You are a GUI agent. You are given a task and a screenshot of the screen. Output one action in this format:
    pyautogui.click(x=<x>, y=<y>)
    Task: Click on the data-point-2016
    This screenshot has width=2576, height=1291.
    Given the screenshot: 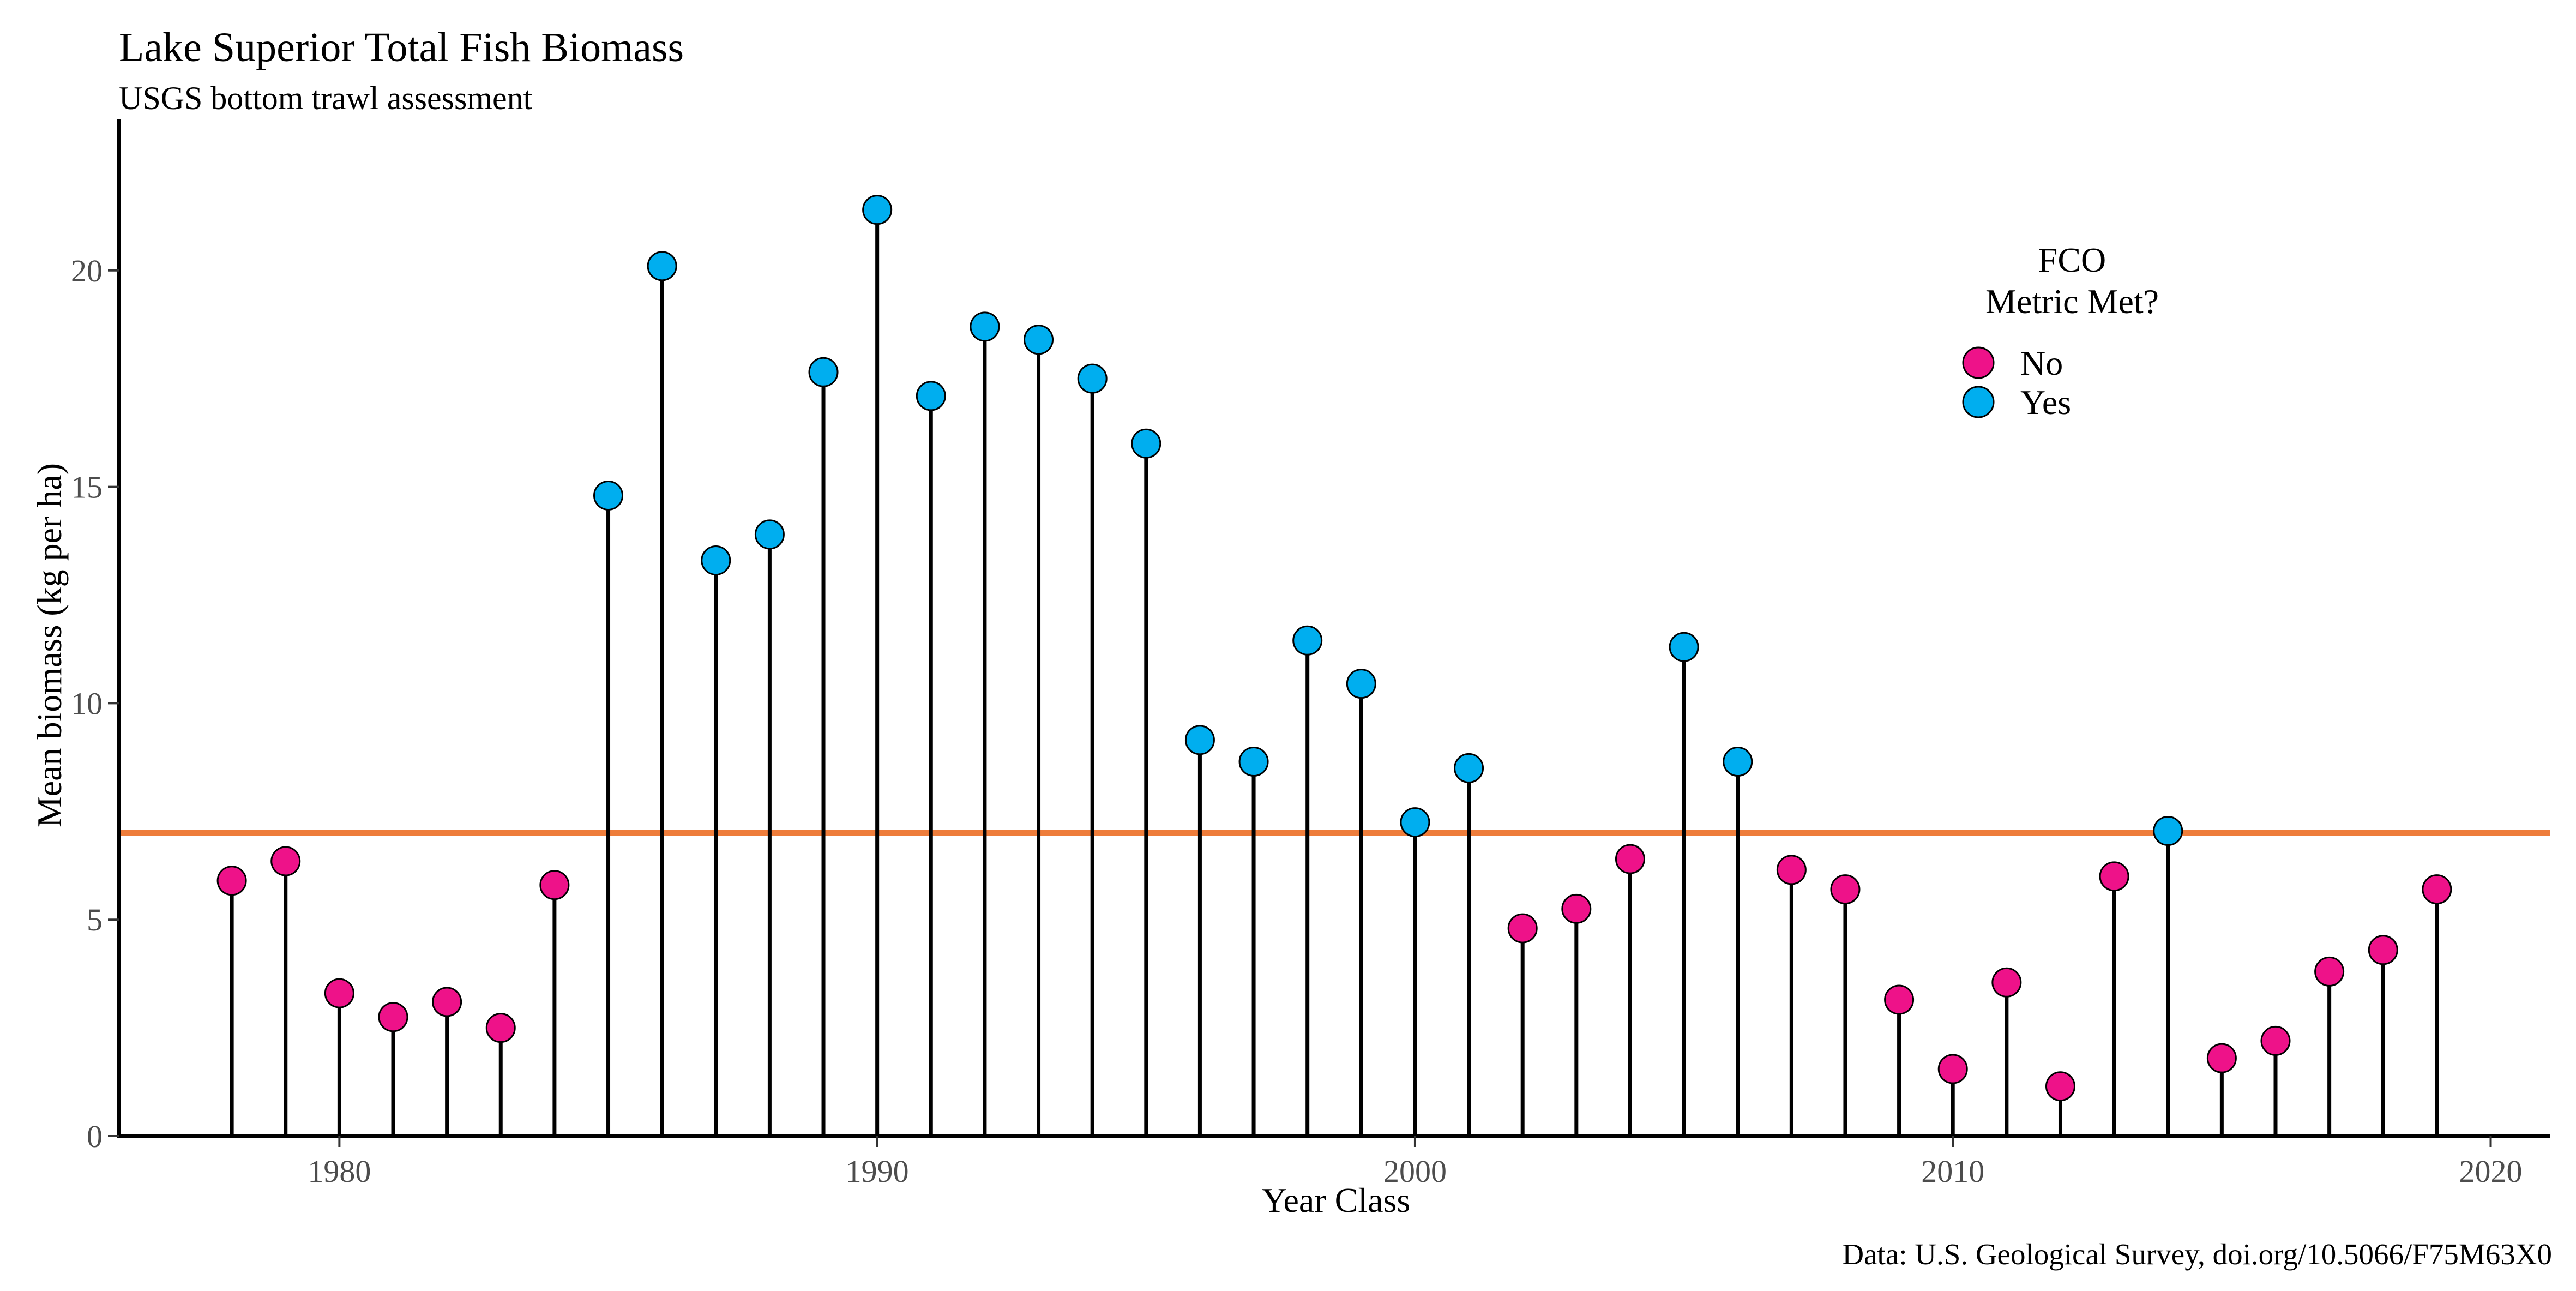 What is the action you would take?
    pyautogui.click(x=2275, y=1040)
    